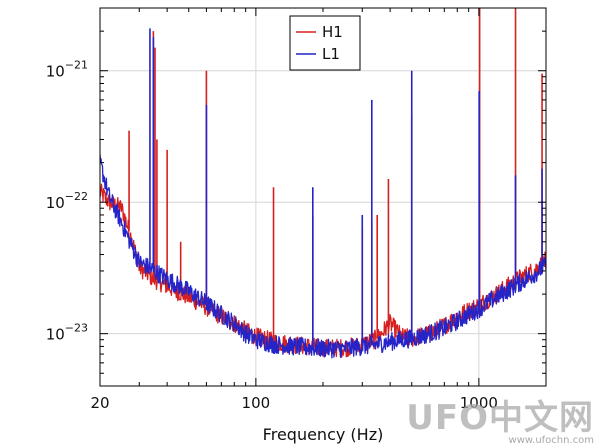 The height and width of the screenshot is (448, 600). I want to click on x-tick-label: 1000, so click(479, 403).